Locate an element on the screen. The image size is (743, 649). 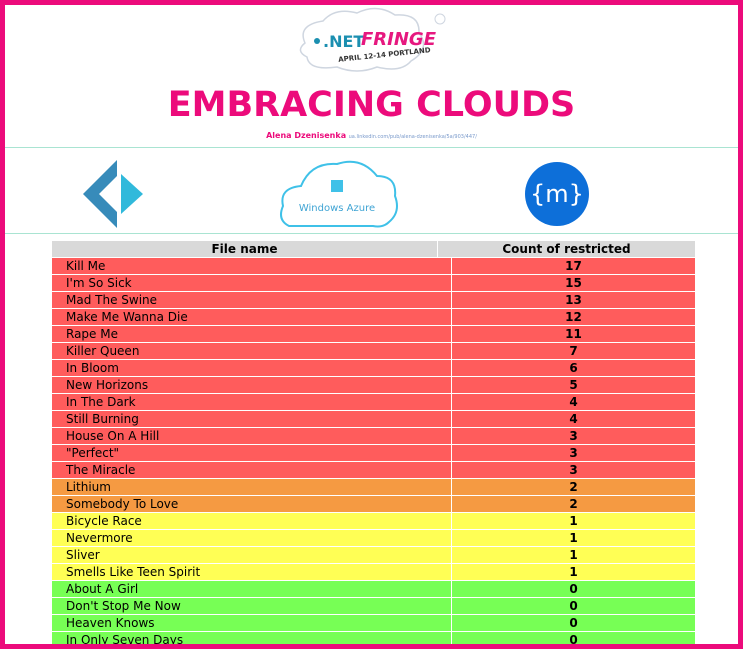
count-cell: 5 is located at coordinates (573, 385).